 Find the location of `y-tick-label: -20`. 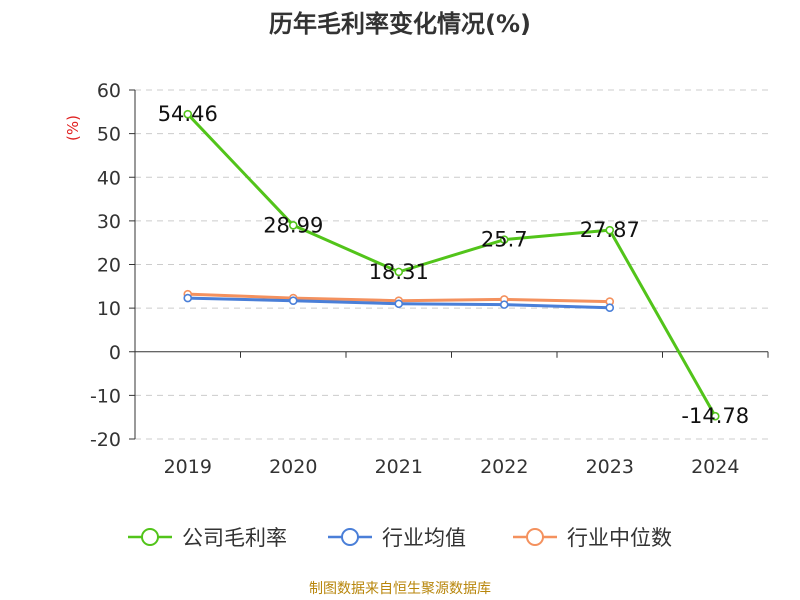

y-tick-label: -20 is located at coordinates (105, 440).